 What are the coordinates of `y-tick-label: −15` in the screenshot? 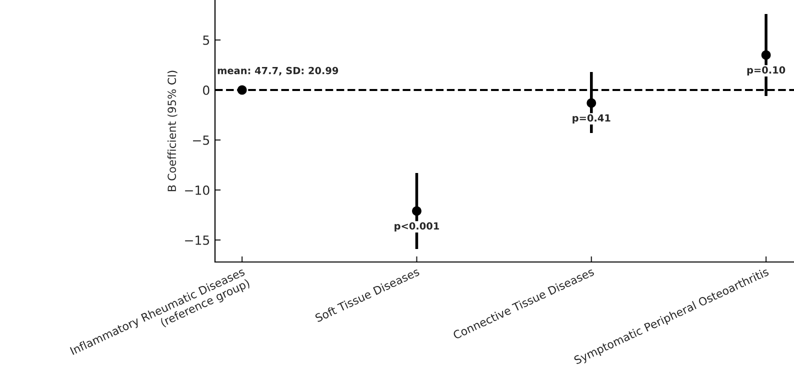 It's located at (197, 240).